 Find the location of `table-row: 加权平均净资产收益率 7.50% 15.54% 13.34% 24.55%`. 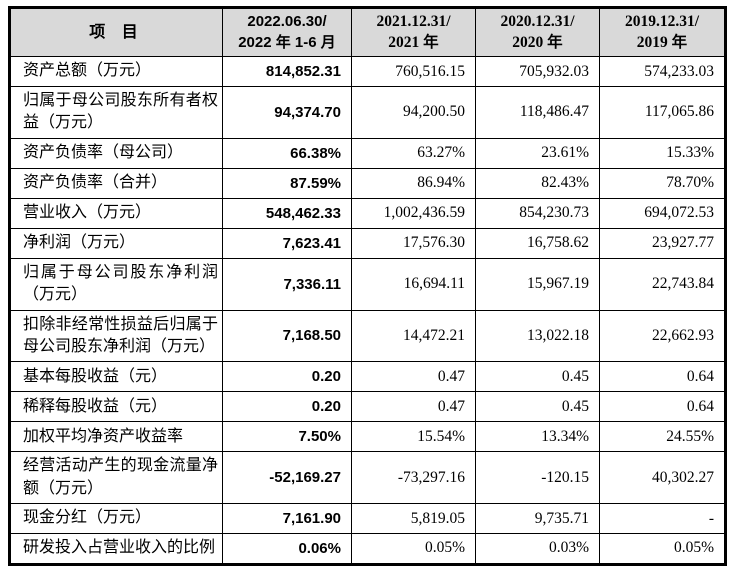

table-row: 加权平均净资产收益率 7.50% 15.54% 13.34% 24.55% is located at coordinates (367, 437).